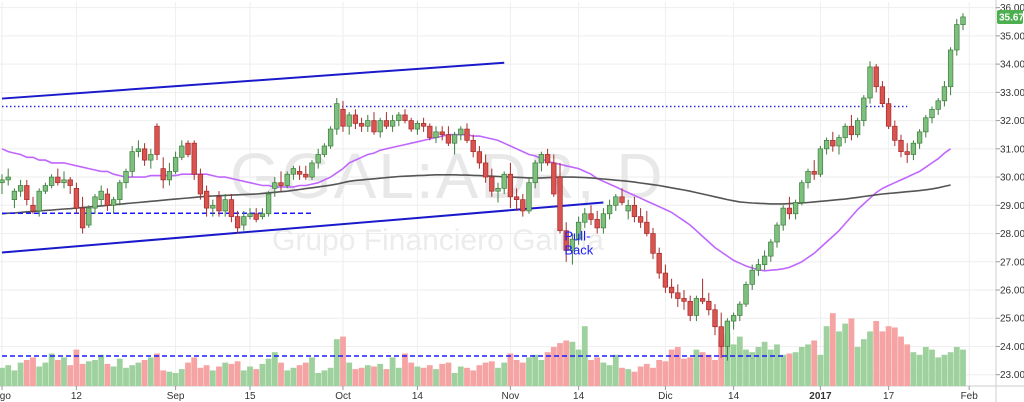 This screenshot has width=1024, height=402. I want to click on time-tick-label: 14, so click(579, 396).